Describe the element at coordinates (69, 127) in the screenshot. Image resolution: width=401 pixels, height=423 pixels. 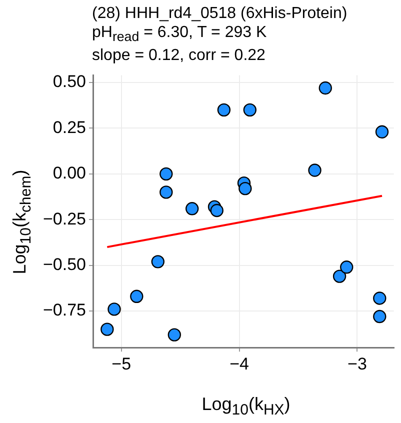
I see `y-tick-label: 0.25` at that location.